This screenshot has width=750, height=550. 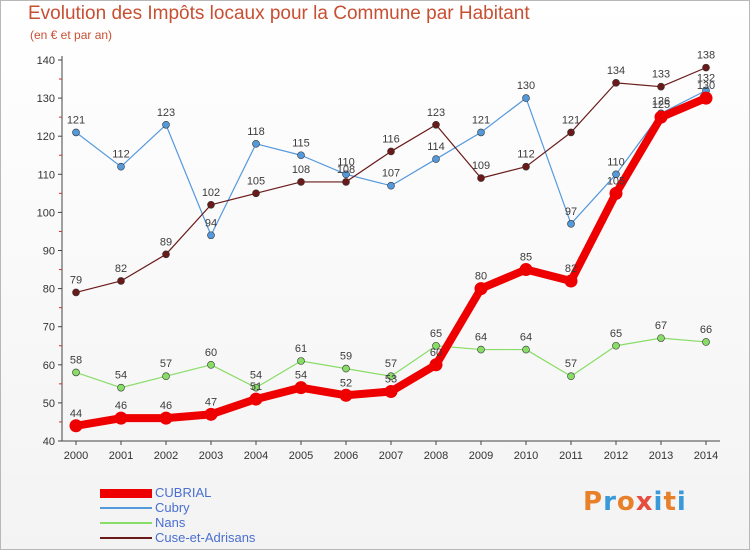 I want to click on x-tick-label: 2006, so click(x=346, y=456).